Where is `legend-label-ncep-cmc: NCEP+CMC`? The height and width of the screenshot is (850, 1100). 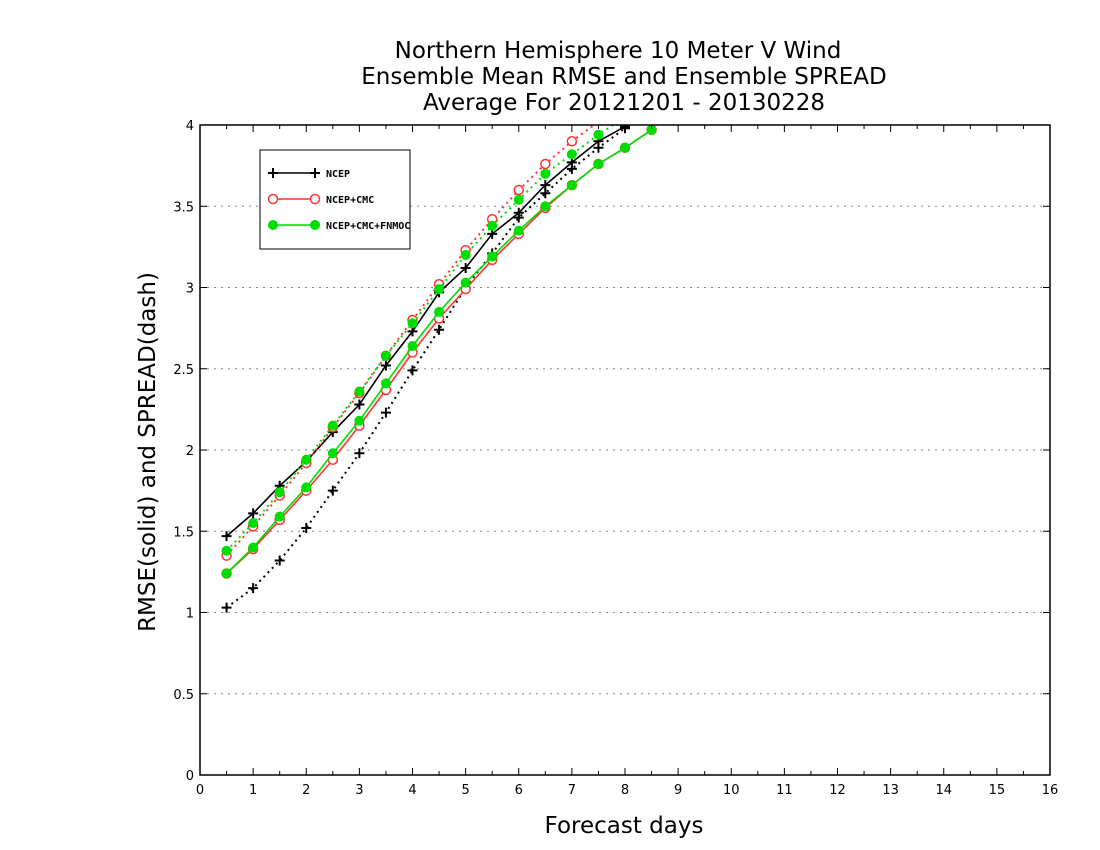 legend-label-ncep-cmc: NCEP+CMC is located at coordinates (350, 200).